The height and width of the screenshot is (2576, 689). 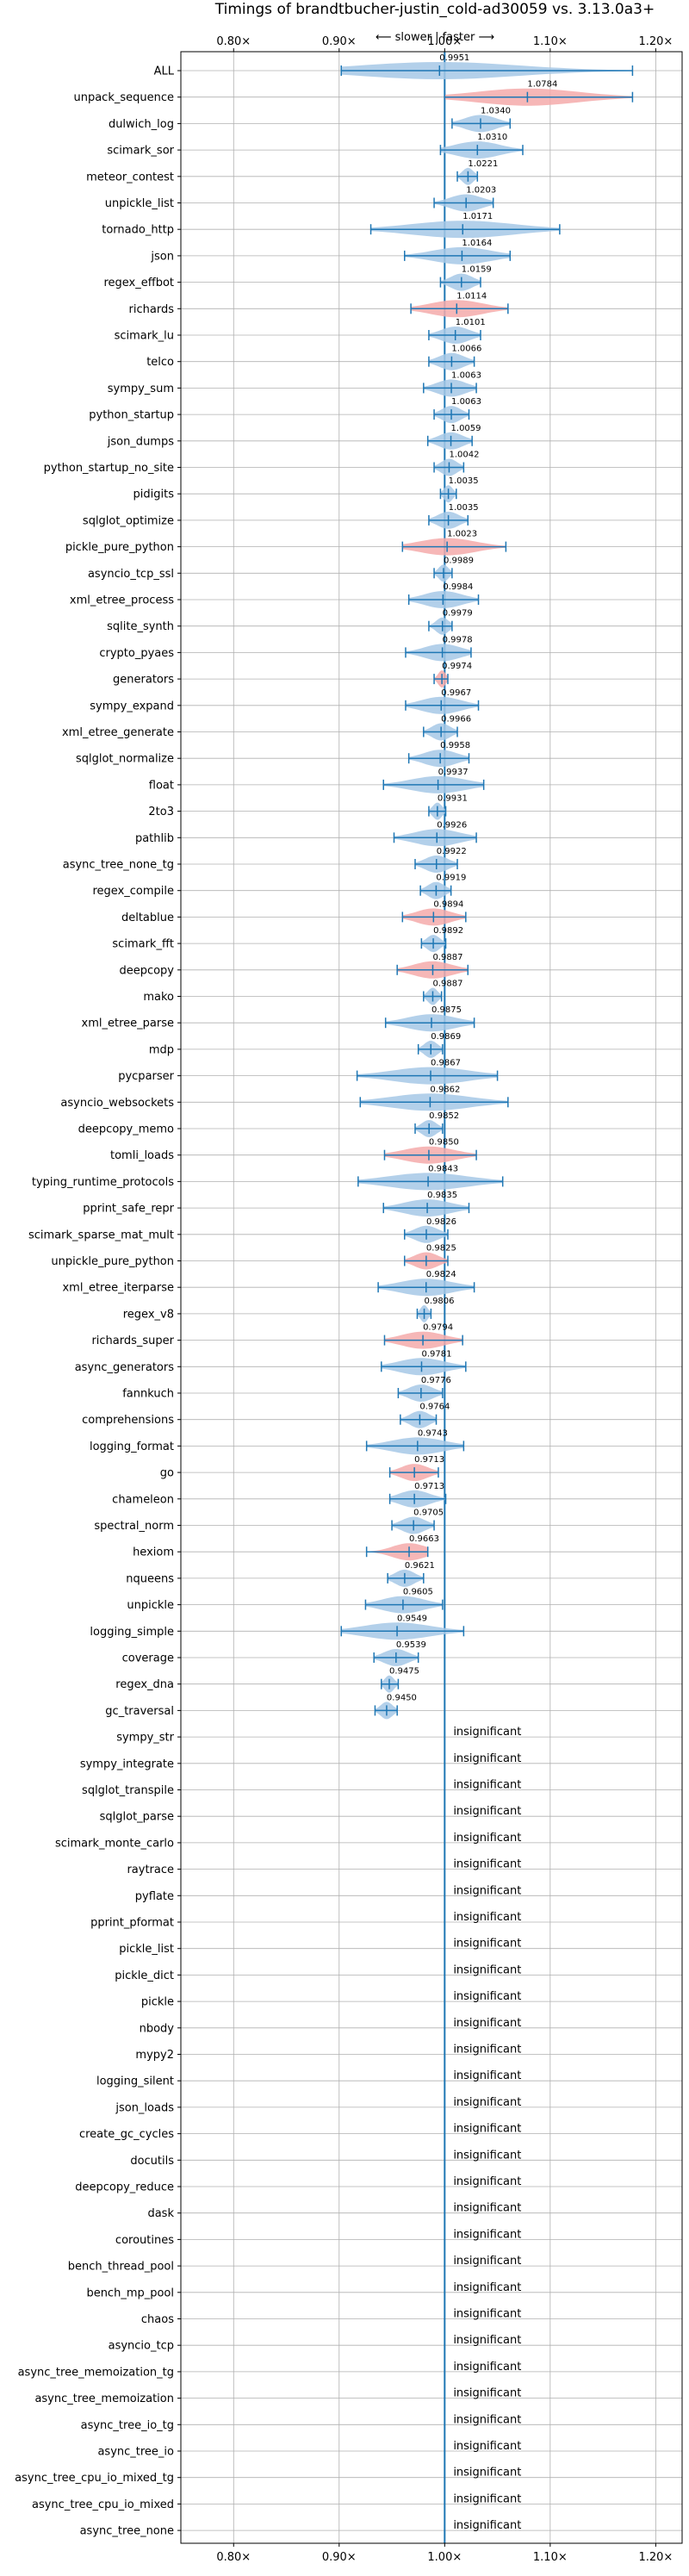 I want to click on value-label: 1.0784, so click(x=542, y=85).